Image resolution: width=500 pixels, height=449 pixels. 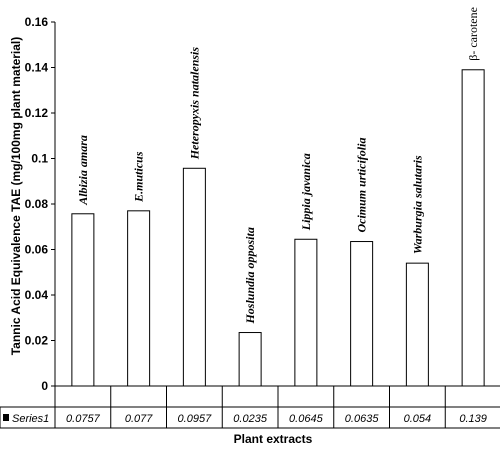 What do you see at coordinates (362, 185) in the screenshot?
I see `category-label: Ocimum urticifolia` at bounding box center [362, 185].